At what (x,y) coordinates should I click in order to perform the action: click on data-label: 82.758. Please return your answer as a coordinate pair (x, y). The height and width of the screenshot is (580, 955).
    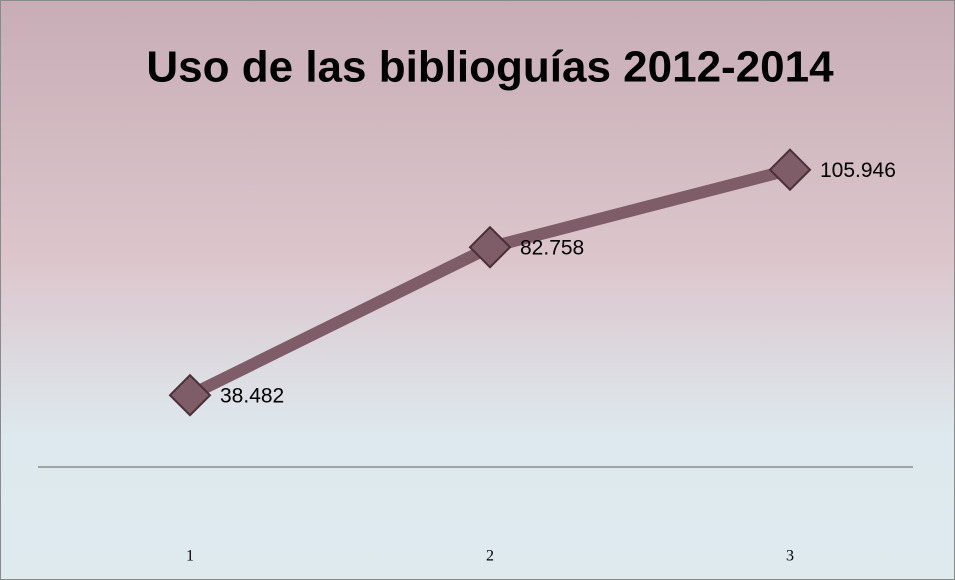
    Looking at the image, I should click on (552, 248).